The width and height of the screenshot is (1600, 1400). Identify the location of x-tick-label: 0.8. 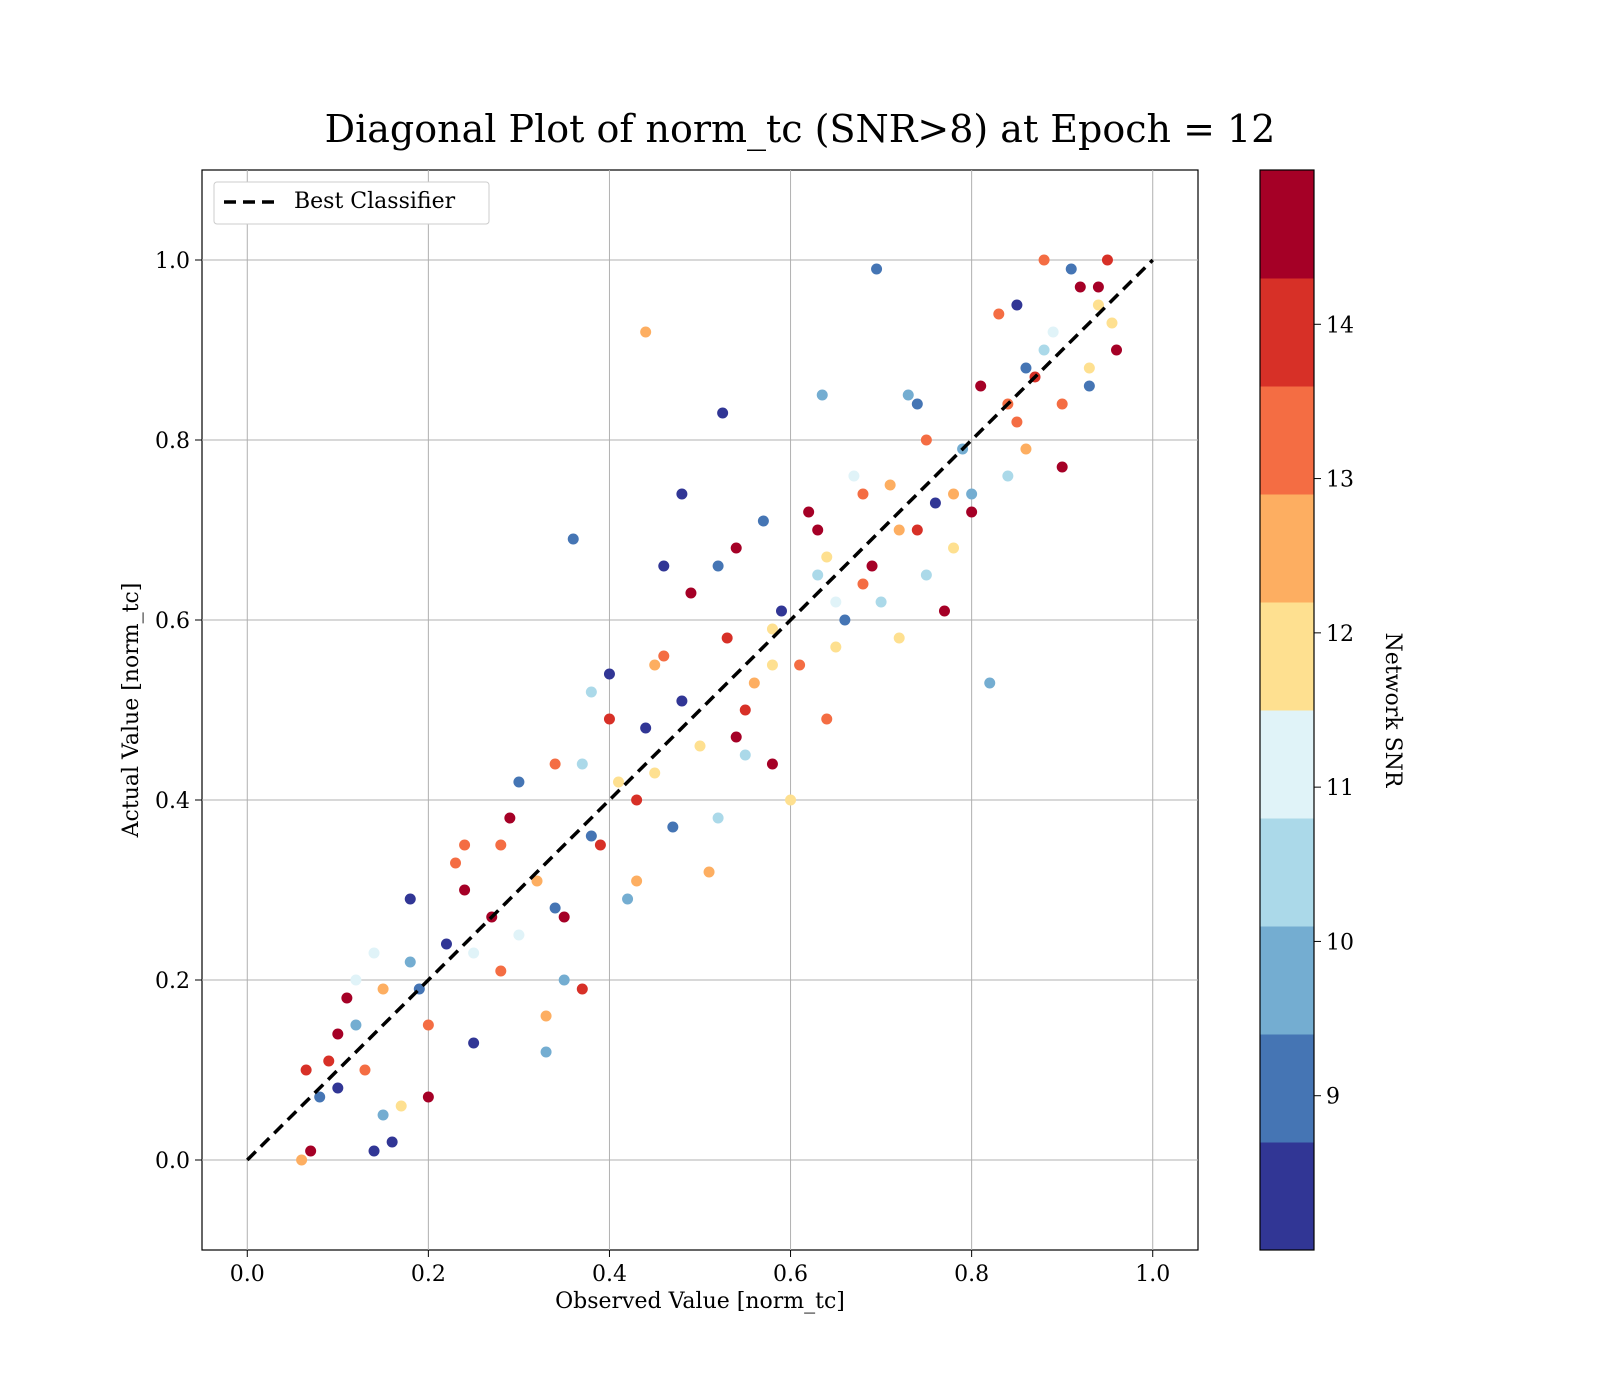
(971, 1274).